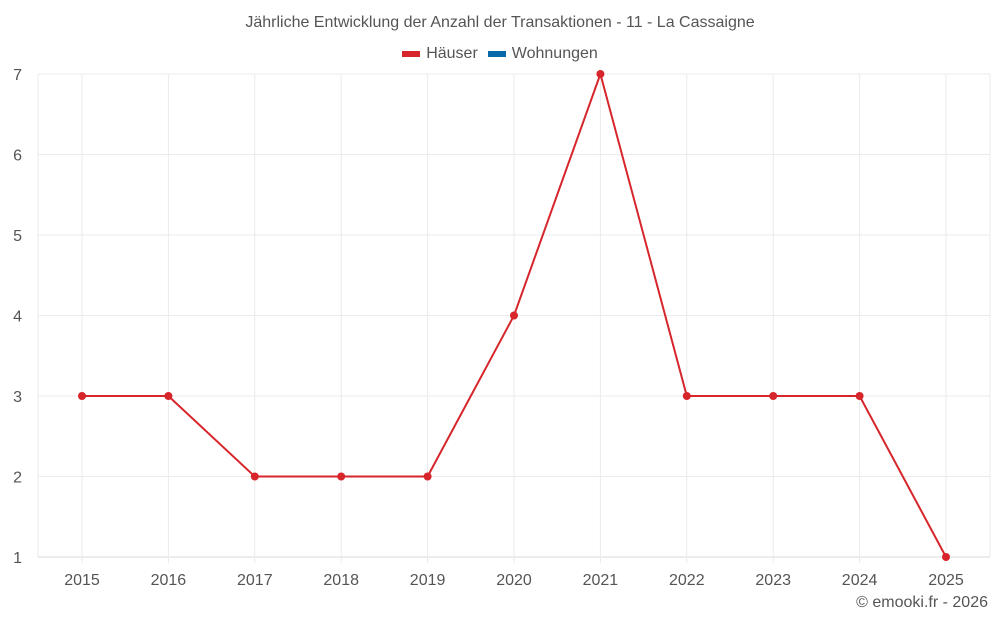 This screenshot has width=1000, height=625. What do you see at coordinates (554, 53) in the screenshot?
I see `legend-label-wohnungen: Wohnungen` at bounding box center [554, 53].